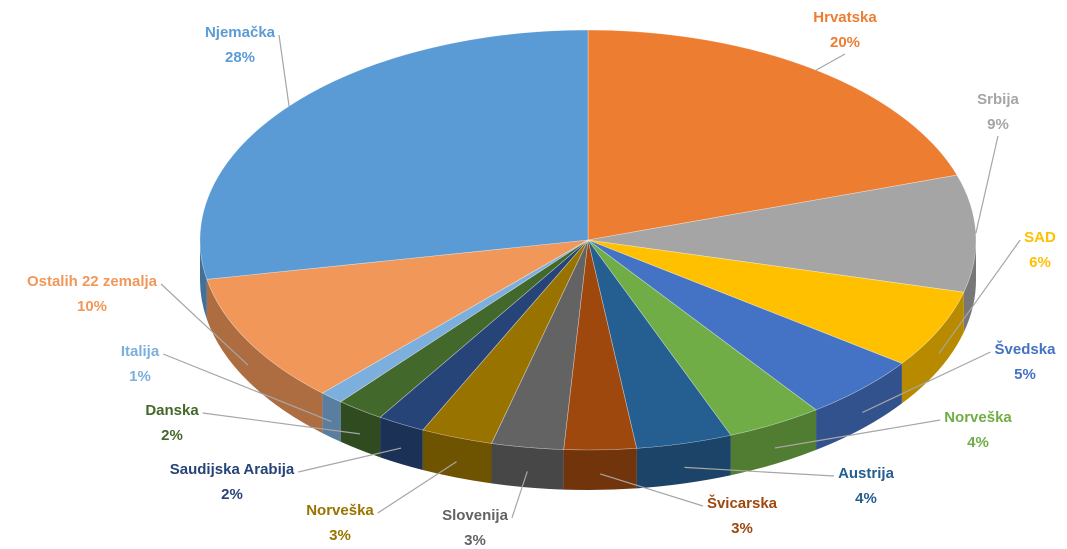 This screenshot has width=1067, height=549. What do you see at coordinates (232, 469) in the screenshot?
I see `slice-label: Saudijska Arabija` at bounding box center [232, 469].